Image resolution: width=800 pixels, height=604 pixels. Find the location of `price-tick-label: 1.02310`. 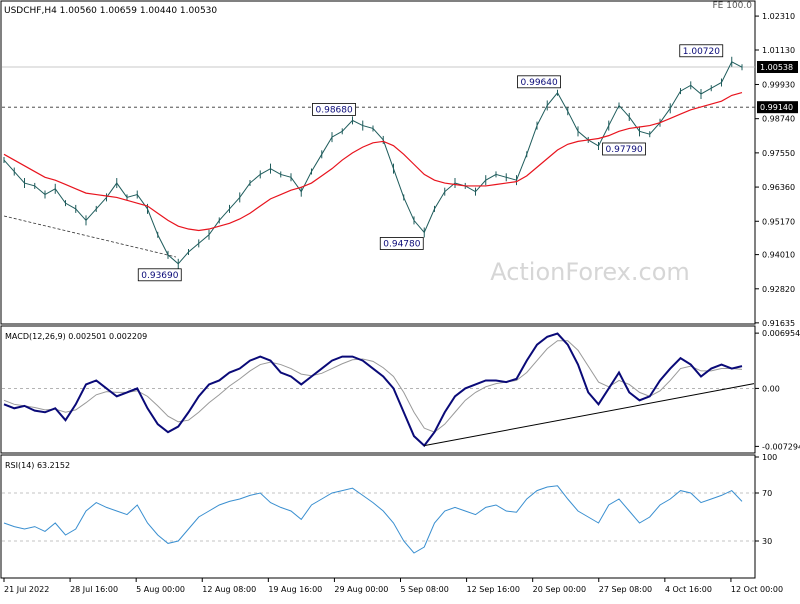

price-tick-label: 1.02310 is located at coordinates (778, 16).